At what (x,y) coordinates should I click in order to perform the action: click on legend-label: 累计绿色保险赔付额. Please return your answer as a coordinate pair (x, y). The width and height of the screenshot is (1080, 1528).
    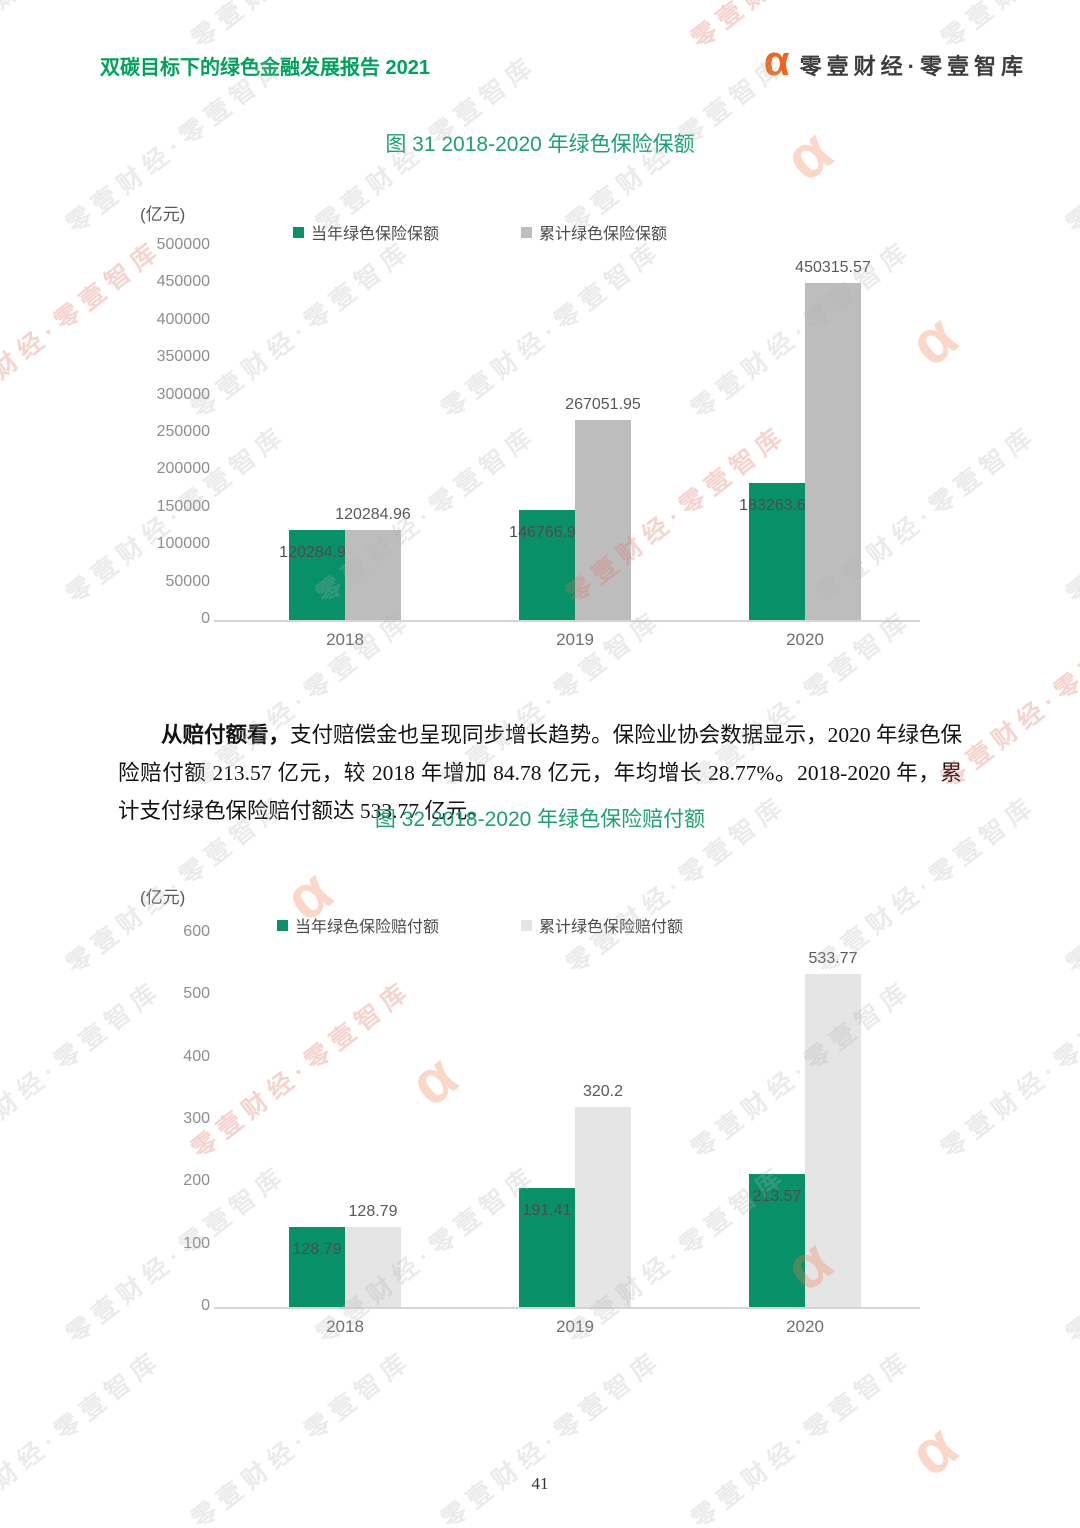
    Looking at the image, I should click on (611, 927).